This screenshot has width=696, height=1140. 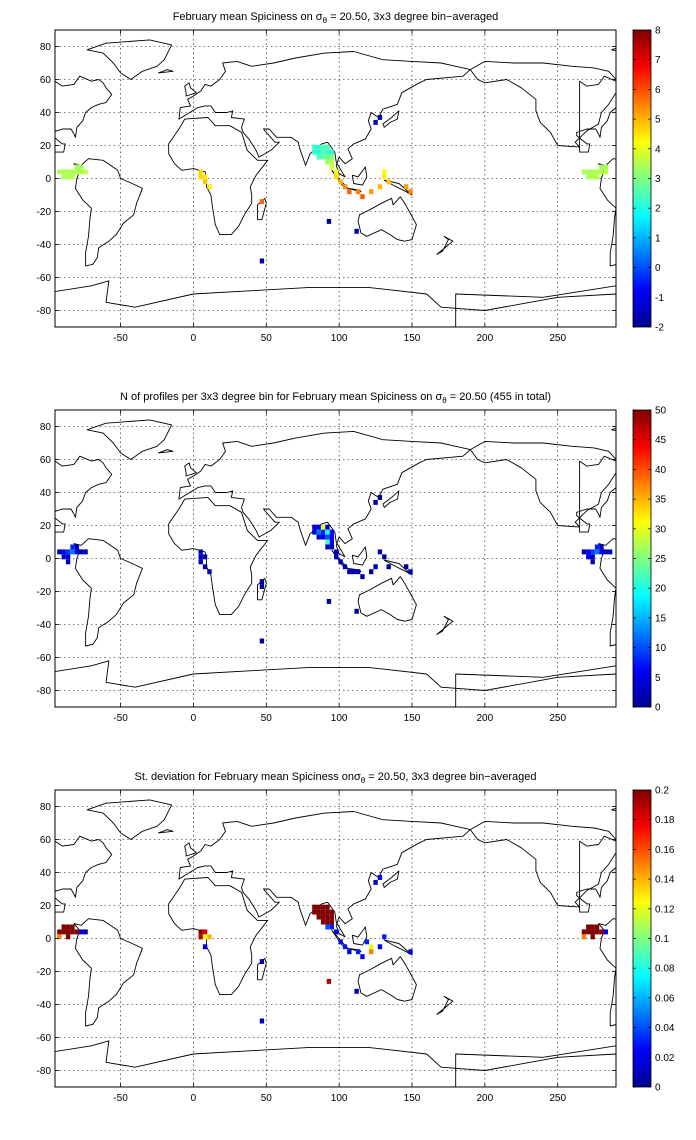 I want to click on x-tick-label: 100, so click(x=339, y=718).